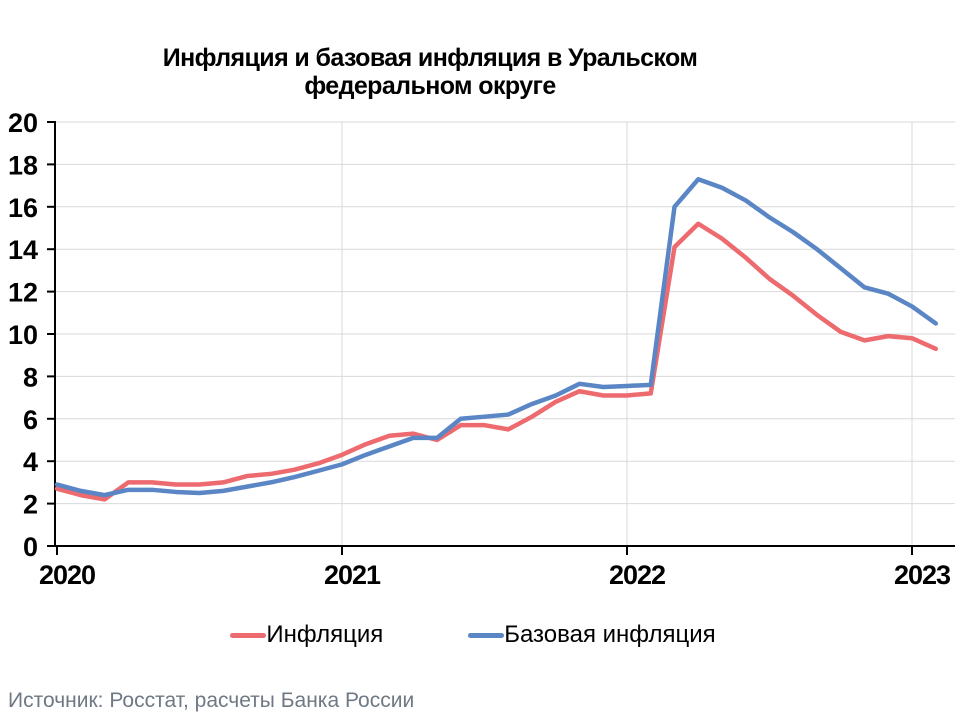 The image size is (960, 720). I want to click on source-note: Источник: Росстат, расчеты Банка России, so click(211, 700).